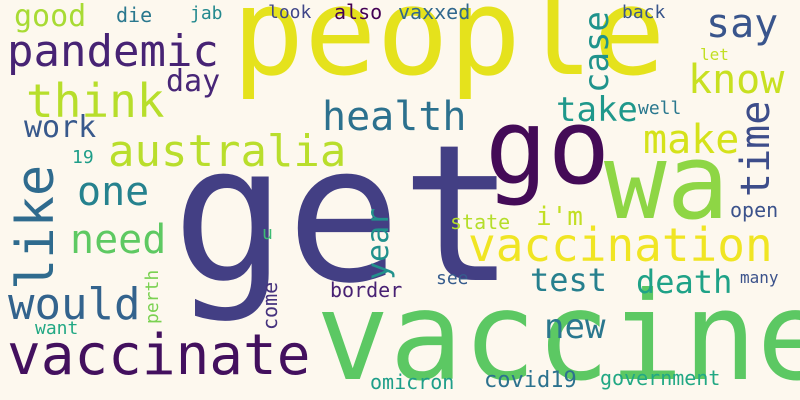 This screenshot has width=800, height=400. I want to click on word-i-m: i'm, so click(559, 217).